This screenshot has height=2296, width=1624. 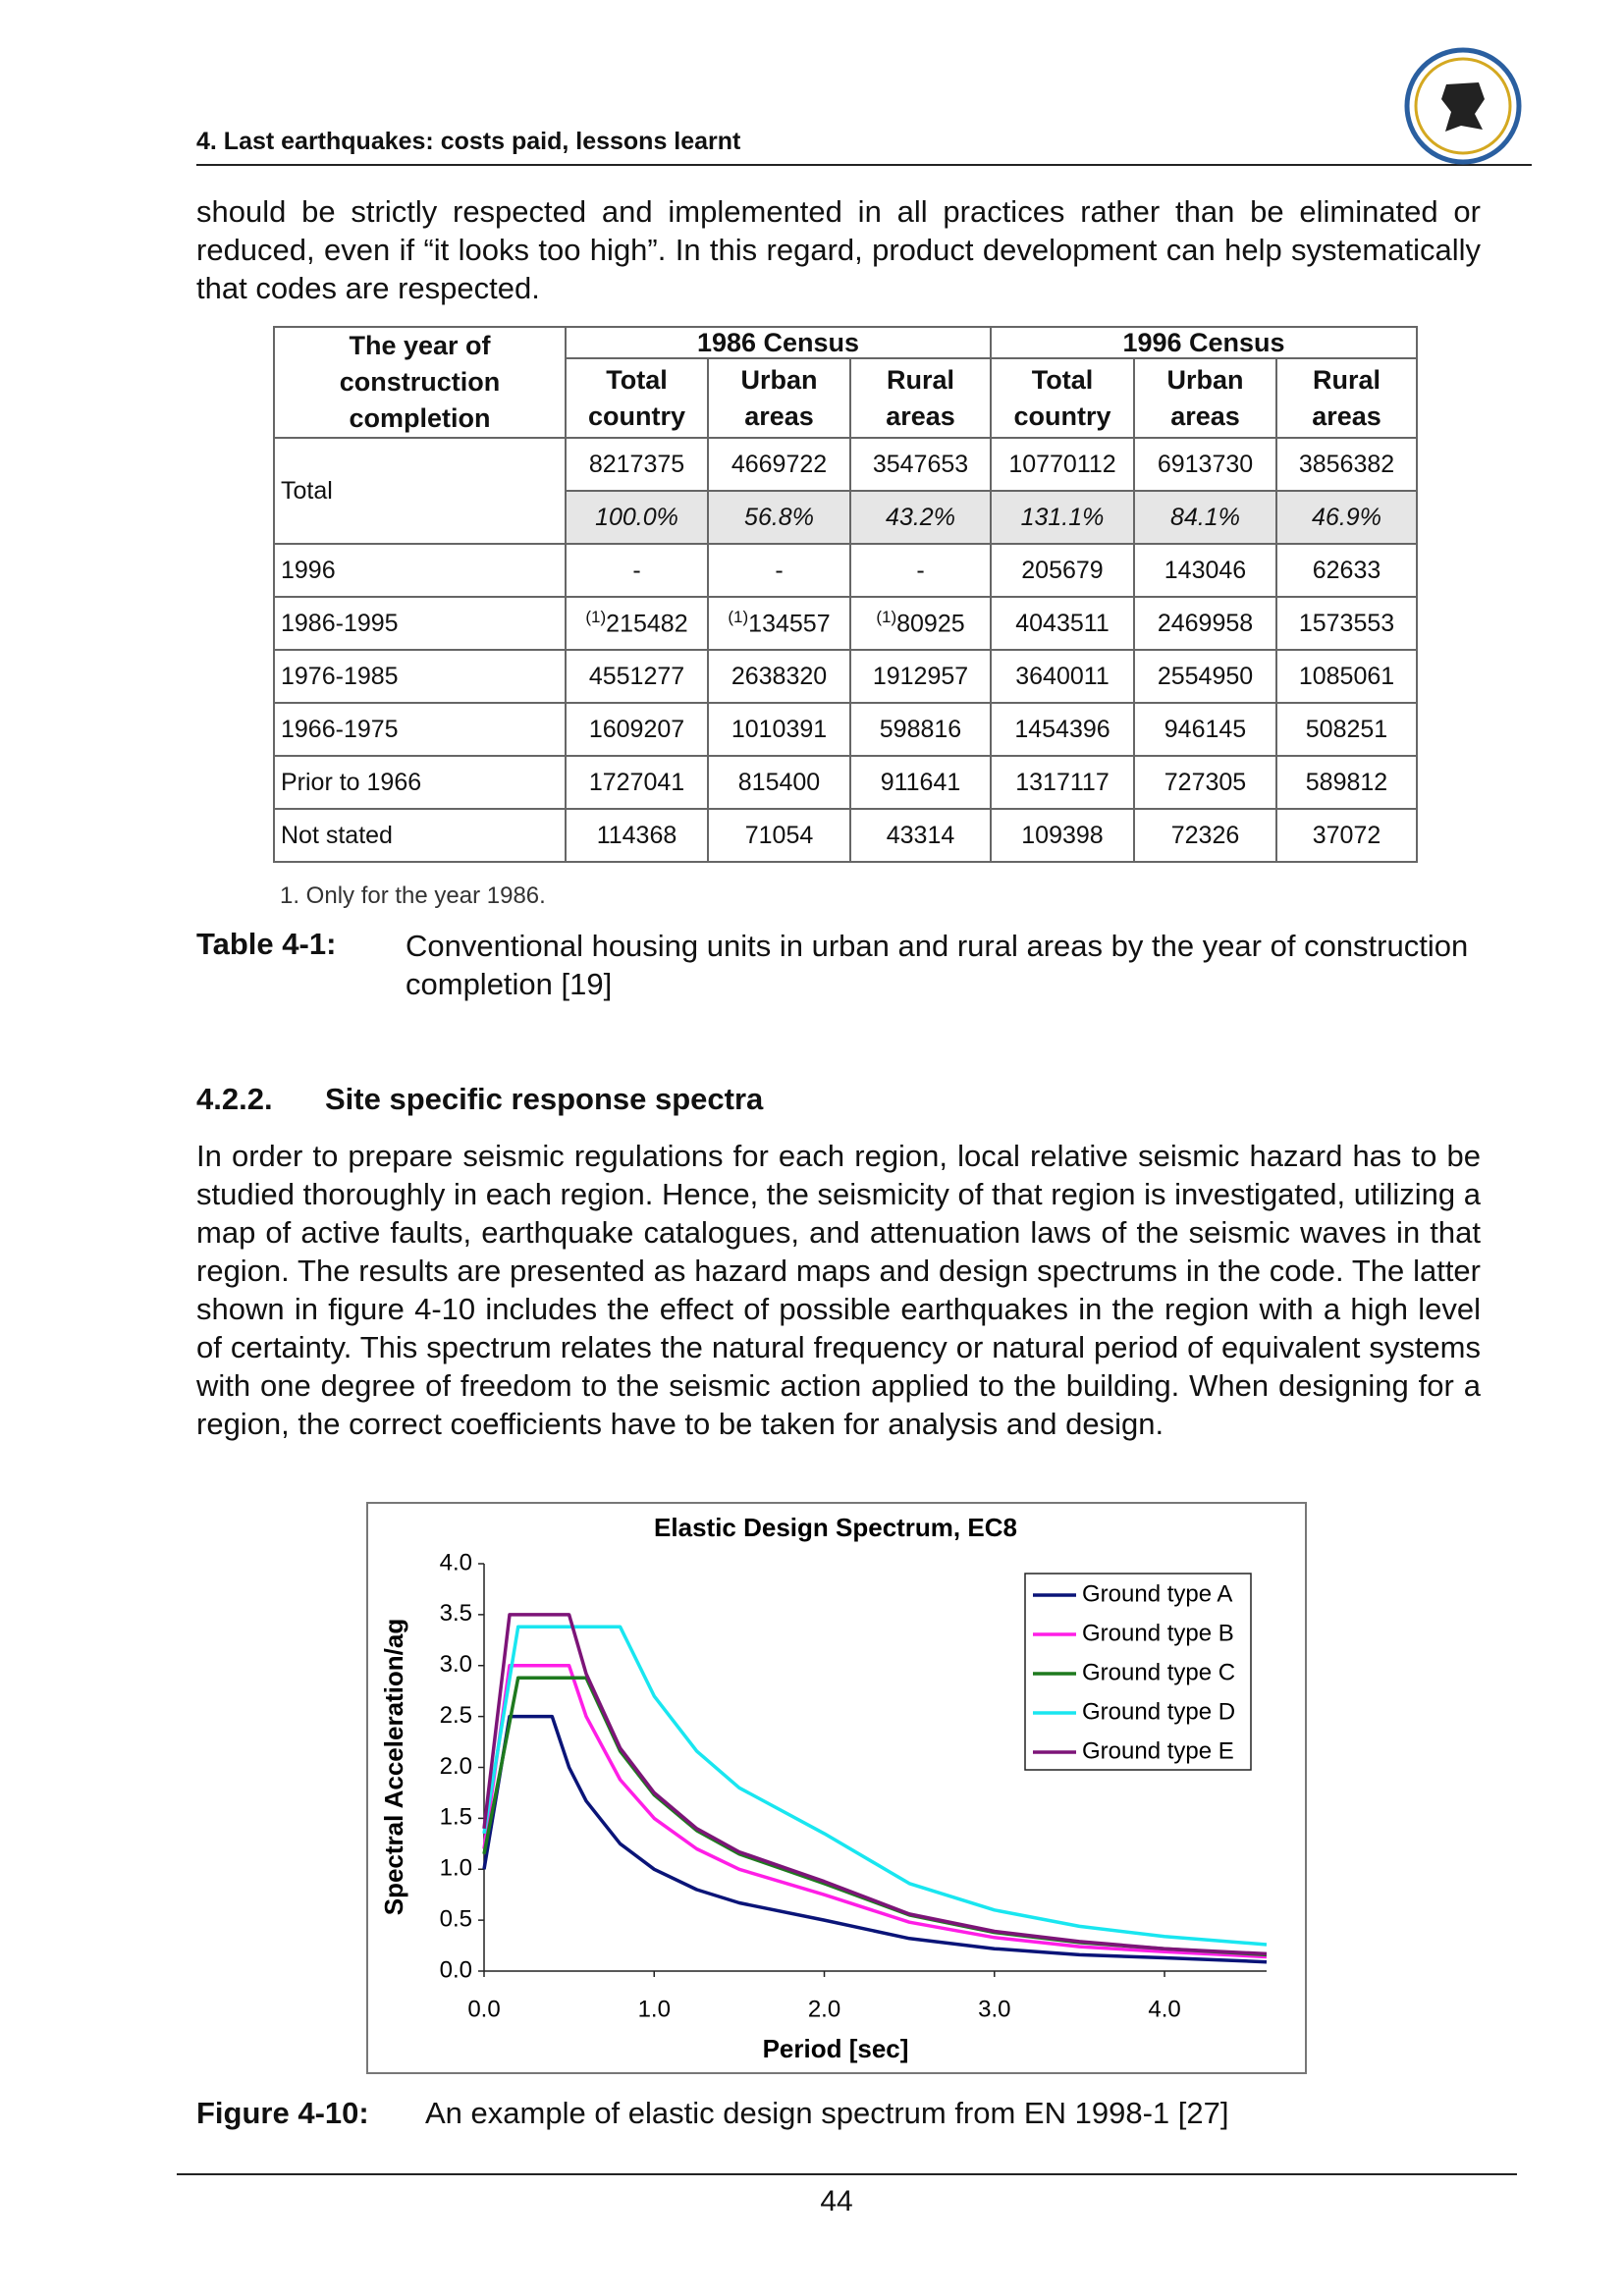 I want to click on row-label: Not stated, so click(x=420, y=836).